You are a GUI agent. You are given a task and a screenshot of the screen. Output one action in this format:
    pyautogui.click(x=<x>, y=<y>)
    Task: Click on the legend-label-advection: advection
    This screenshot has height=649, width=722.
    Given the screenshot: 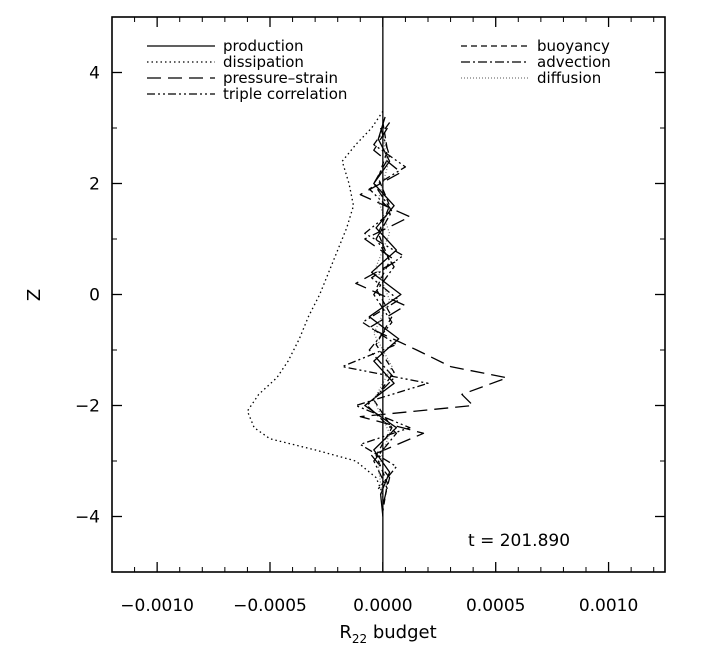 What is the action you would take?
    pyautogui.click(x=574, y=62)
    